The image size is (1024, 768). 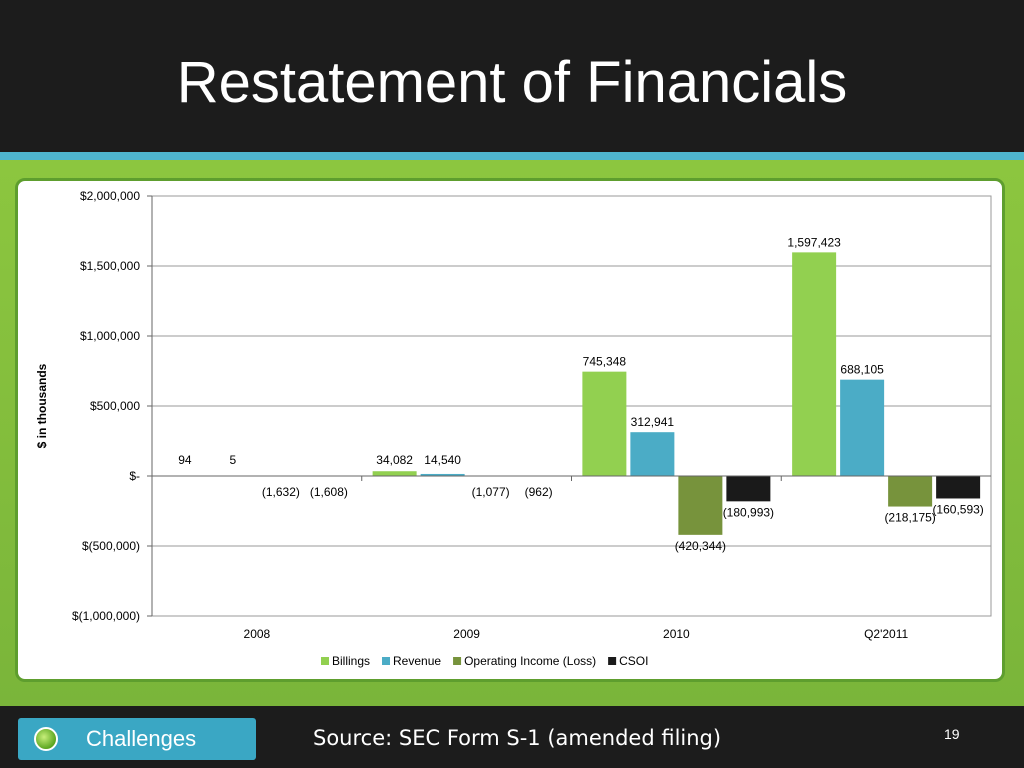 I want to click on legend-entry: Operating Income (Loss), so click(x=530, y=661).